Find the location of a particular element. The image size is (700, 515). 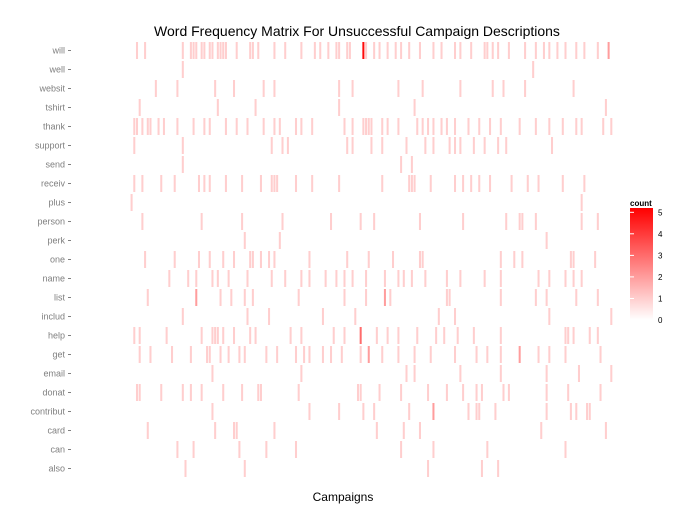

y-tick-label-get: get is located at coordinates (58, 355).